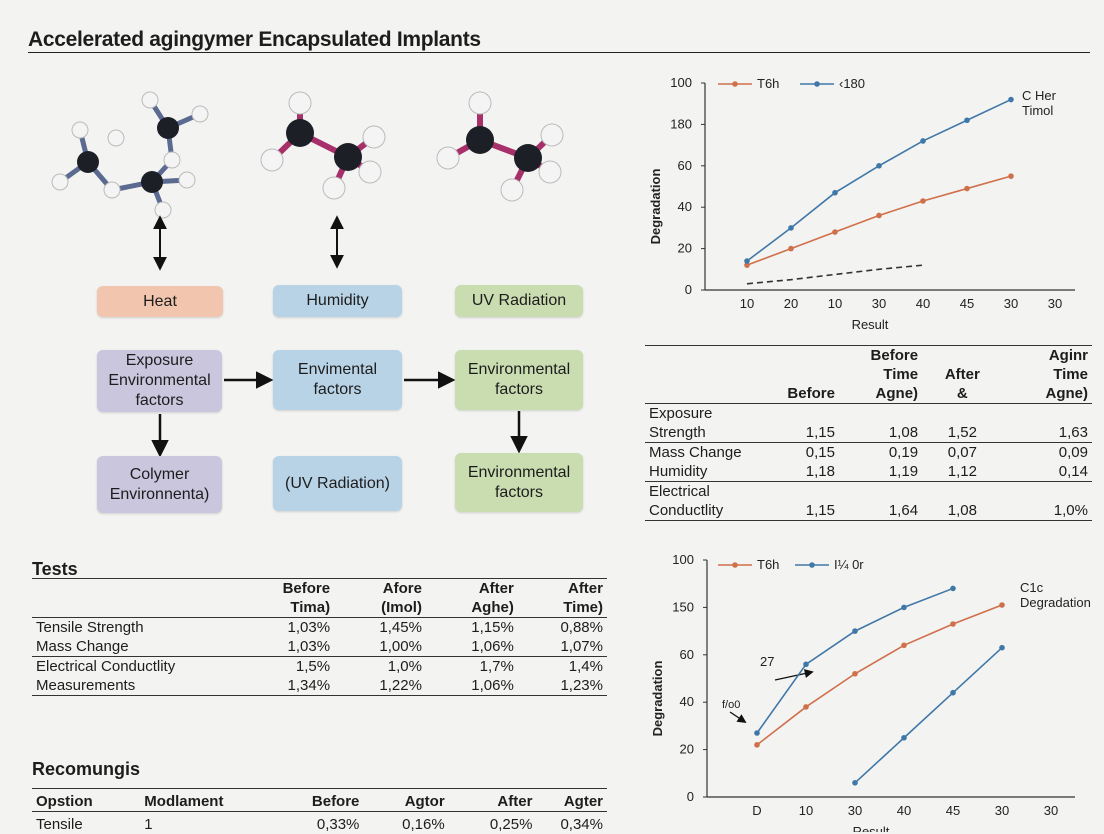 The image size is (1104, 834). I want to click on section-title: Tests, so click(55, 569).